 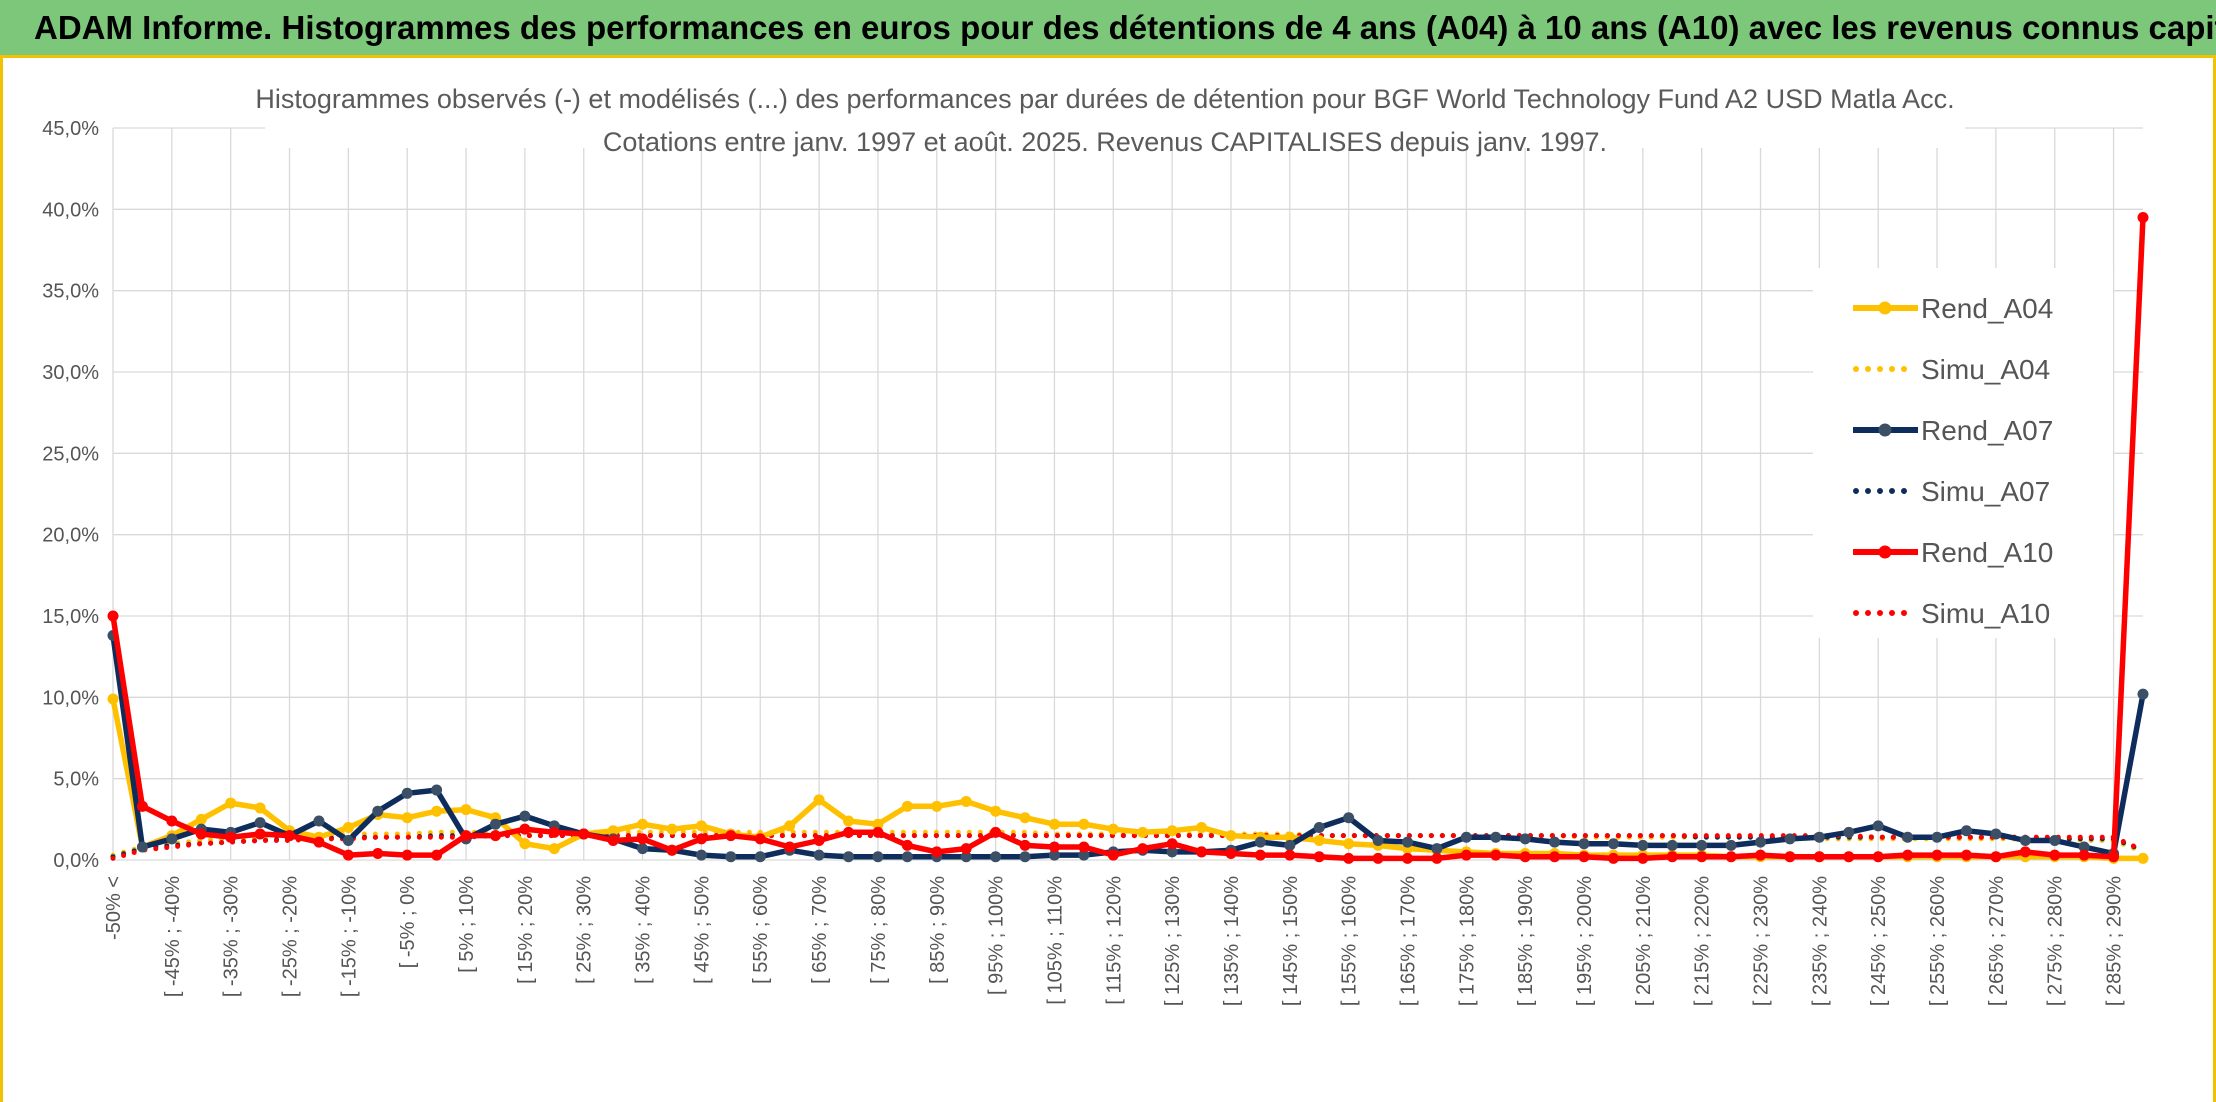 I want to click on x-tick-label: [ 105% ; 110%, so click(x=1055, y=940).